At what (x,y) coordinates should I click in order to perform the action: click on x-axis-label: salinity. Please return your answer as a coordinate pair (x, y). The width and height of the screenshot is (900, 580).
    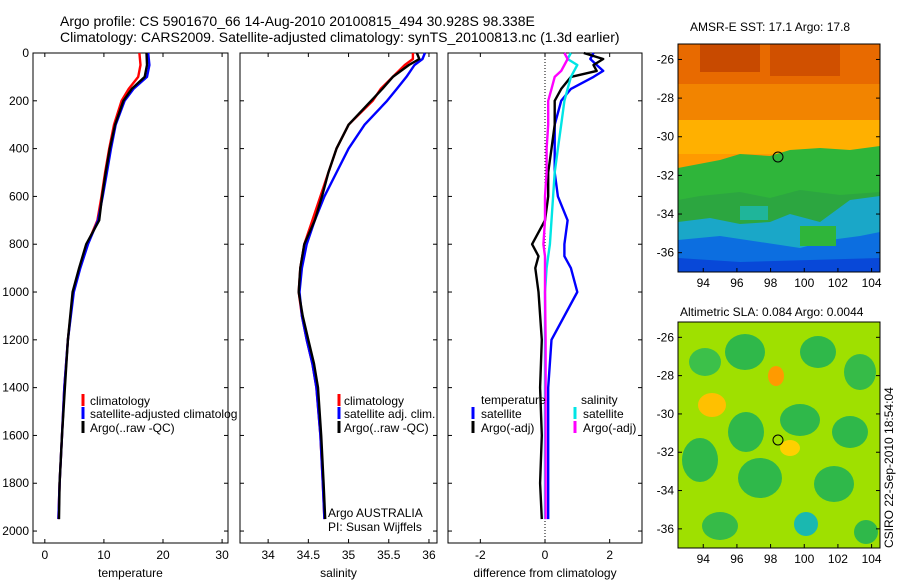
    Looking at the image, I should click on (338, 573).